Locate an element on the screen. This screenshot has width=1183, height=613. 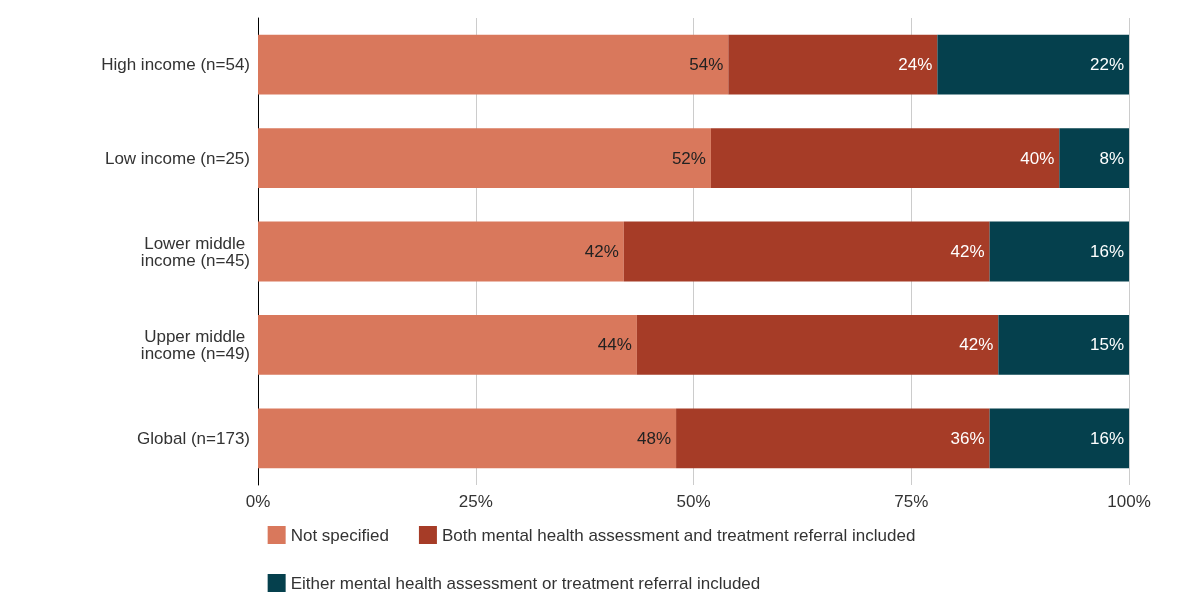
data-label: 24% is located at coordinates (915, 65).